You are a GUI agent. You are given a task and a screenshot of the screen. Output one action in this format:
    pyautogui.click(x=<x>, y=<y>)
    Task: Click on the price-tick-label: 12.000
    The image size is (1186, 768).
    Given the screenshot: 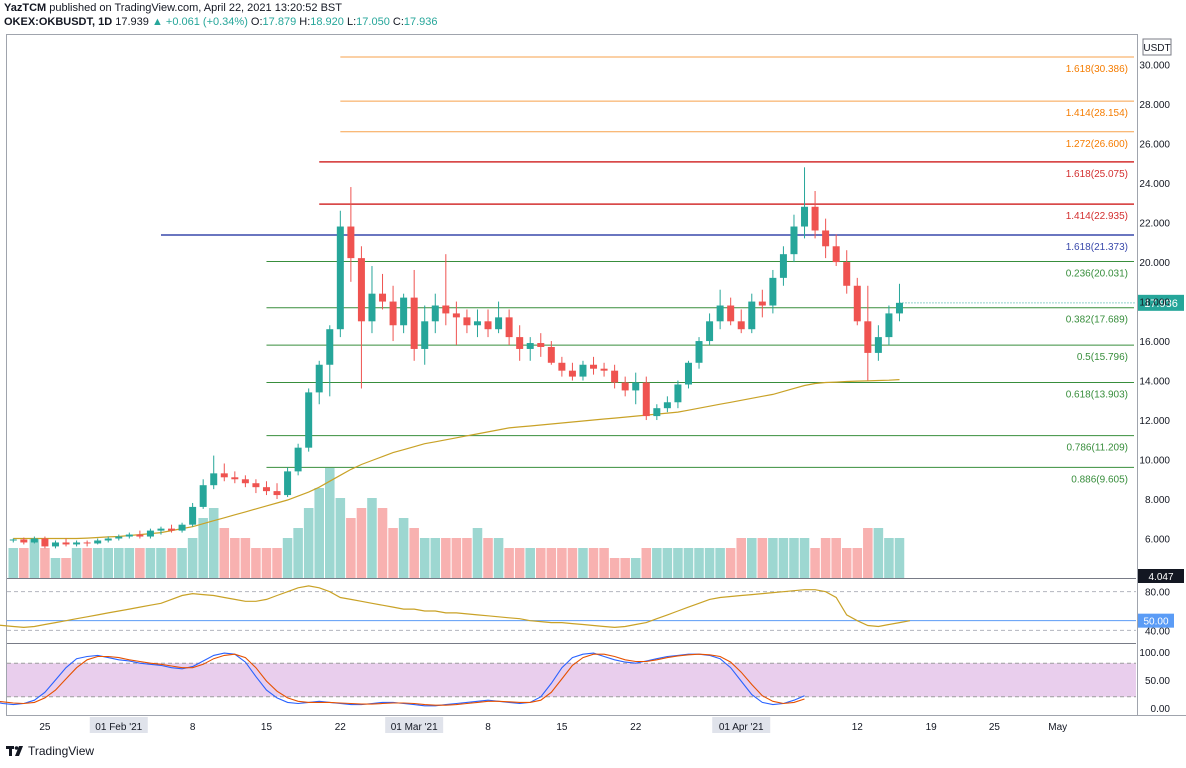 What is the action you would take?
    pyautogui.click(x=1154, y=421)
    